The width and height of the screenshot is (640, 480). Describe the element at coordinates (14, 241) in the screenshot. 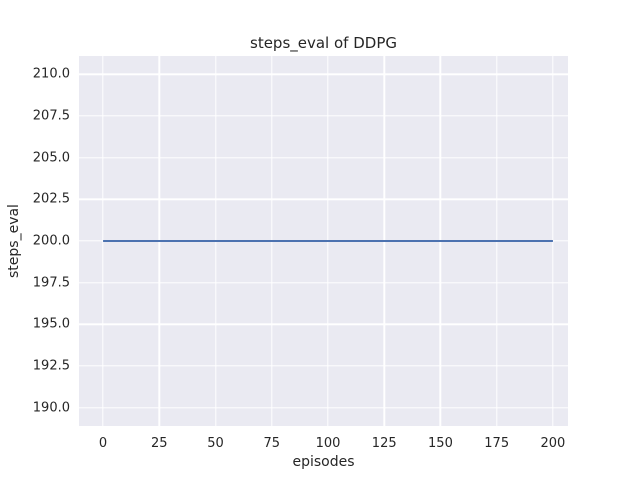

I see `y-axis-label: steps_eval` at that location.